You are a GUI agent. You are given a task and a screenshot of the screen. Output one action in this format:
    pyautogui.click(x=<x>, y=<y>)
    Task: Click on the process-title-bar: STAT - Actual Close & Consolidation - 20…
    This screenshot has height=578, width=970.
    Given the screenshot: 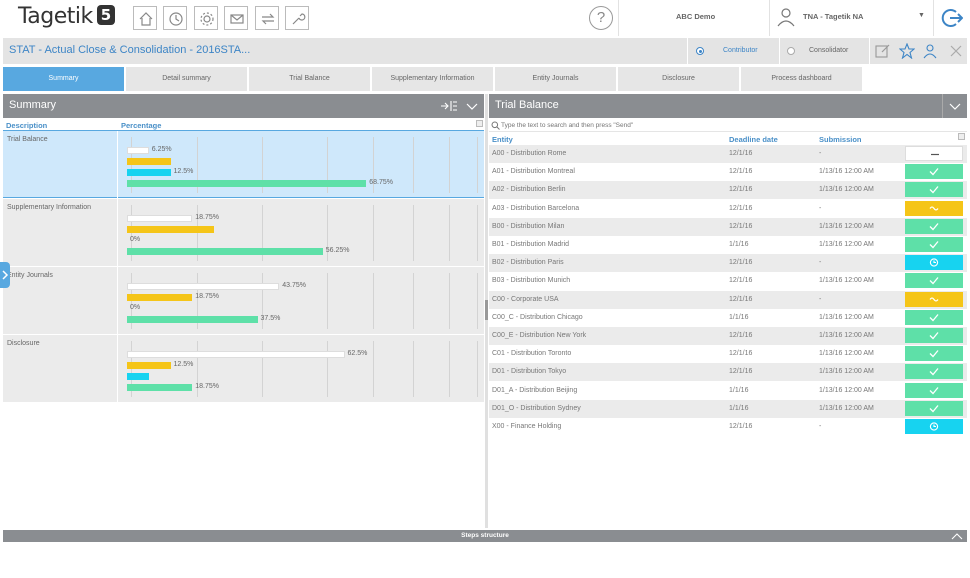 What is the action you would take?
    pyautogui.click(x=485, y=51)
    